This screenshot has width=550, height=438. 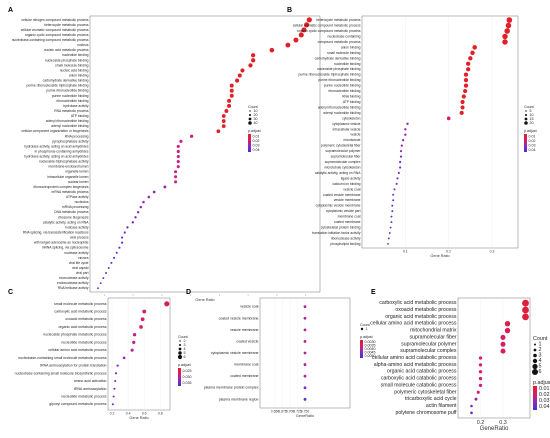 What do you see at coordinates (70, 96) in the screenshot?
I see `term-label: purine nucleotide binding` at bounding box center [70, 96].